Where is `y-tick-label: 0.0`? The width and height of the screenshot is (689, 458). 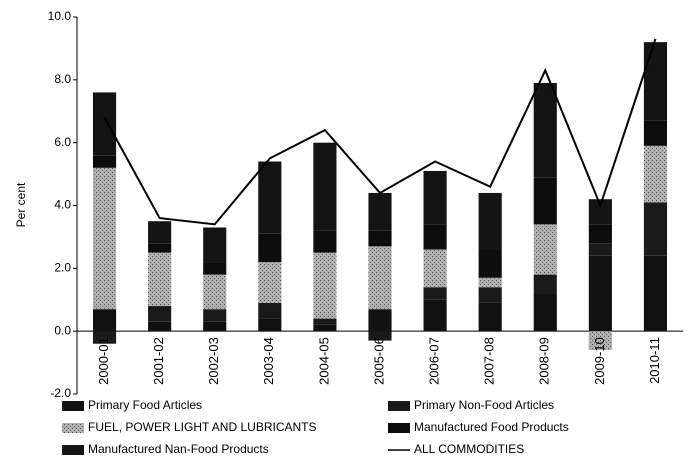 y-tick-label: 0.0 is located at coordinates (62, 330).